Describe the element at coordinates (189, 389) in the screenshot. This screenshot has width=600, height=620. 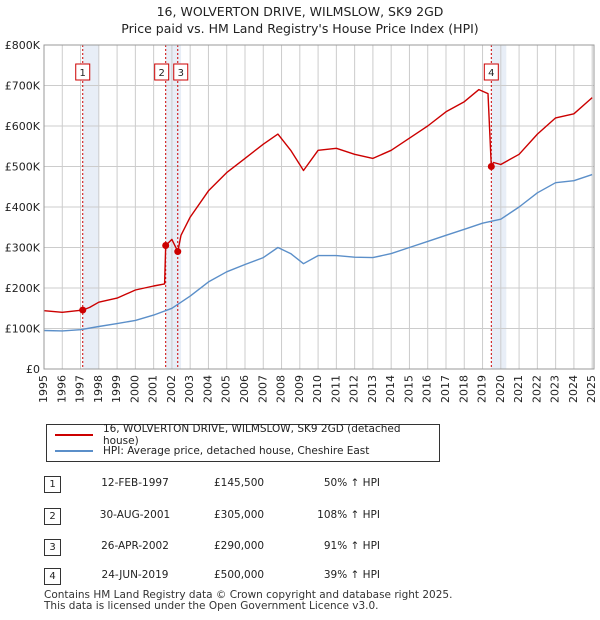
I see `x-tick-label: 2003` at that location.